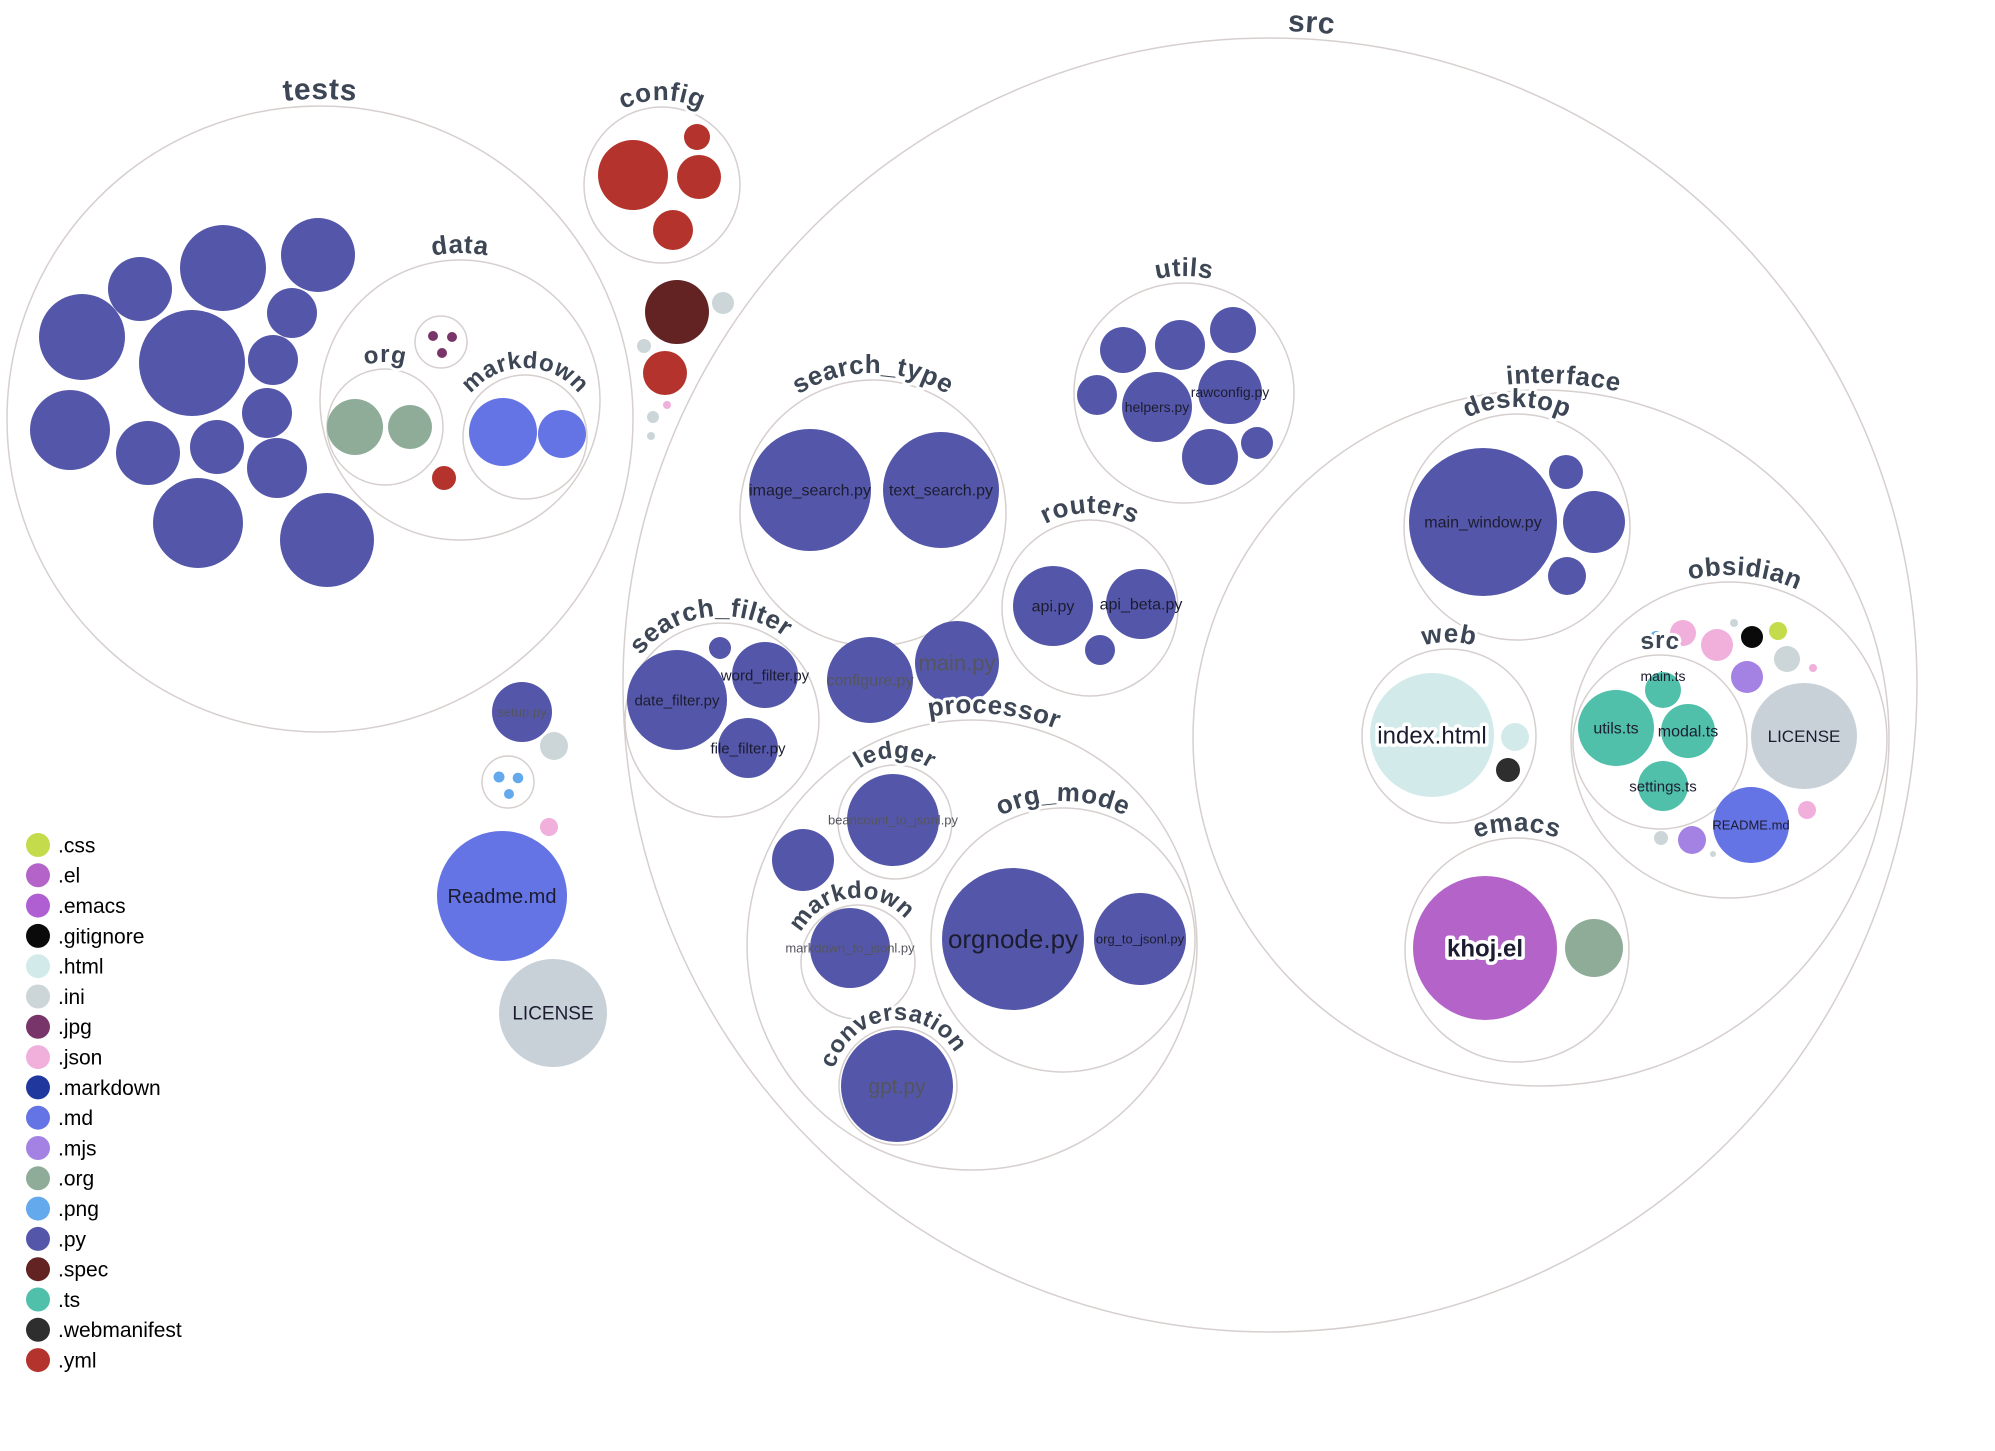 Image resolution: width=1995 pixels, height=1451 pixels. Describe the element at coordinates (72, 1239) in the screenshot. I see `legend-label-py: .py` at that location.